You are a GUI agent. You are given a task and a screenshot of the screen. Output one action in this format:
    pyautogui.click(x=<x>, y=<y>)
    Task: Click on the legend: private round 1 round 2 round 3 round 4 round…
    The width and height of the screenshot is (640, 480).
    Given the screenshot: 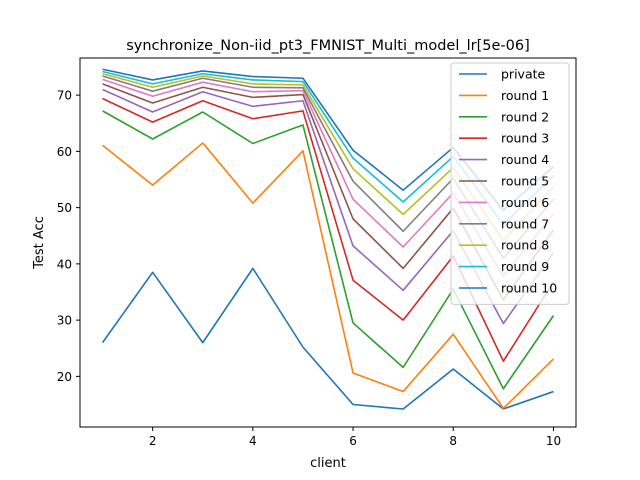 What is the action you would take?
    pyautogui.click(x=510, y=183)
    